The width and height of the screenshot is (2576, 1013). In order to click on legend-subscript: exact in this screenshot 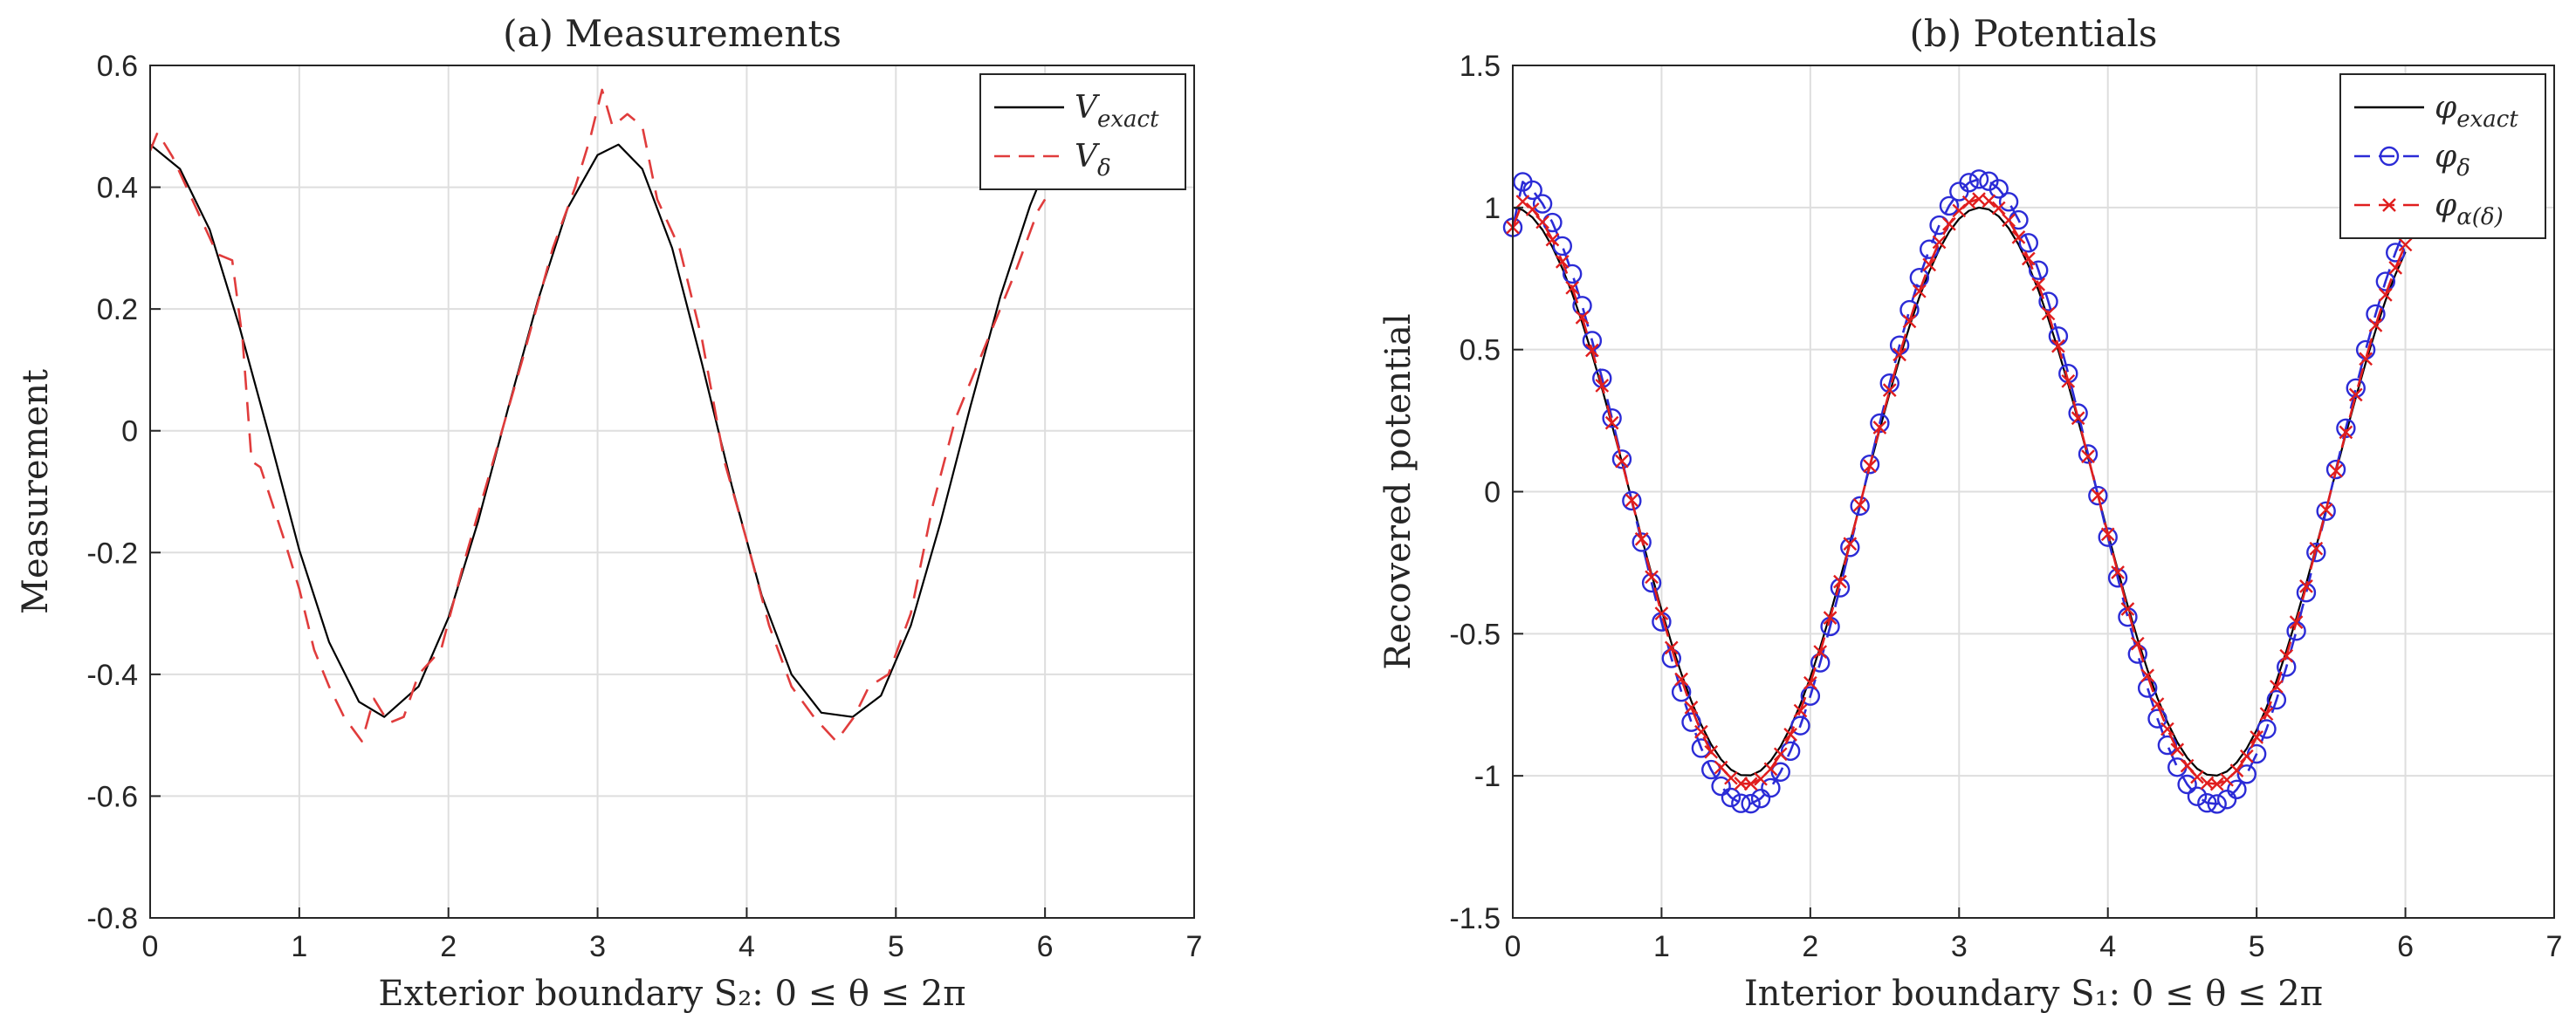, I will do `click(2487, 120)`.